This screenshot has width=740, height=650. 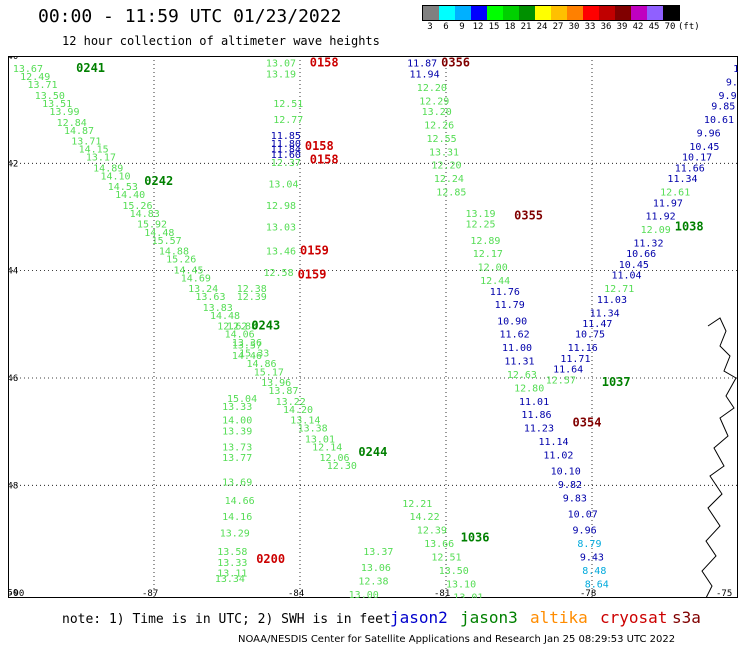 I want to click on swh-value: 9.82, so click(x=570, y=485).